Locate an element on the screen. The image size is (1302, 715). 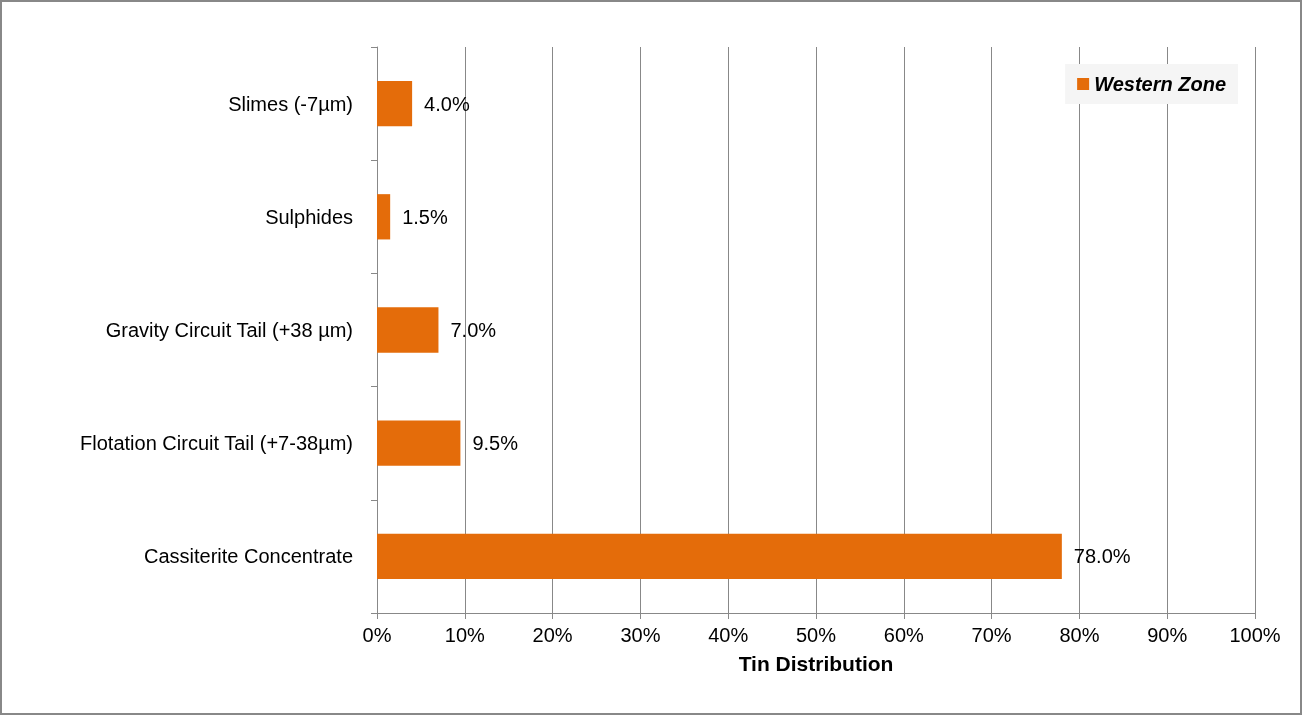
data-label: 7.0% is located at coordinates (473, 330).